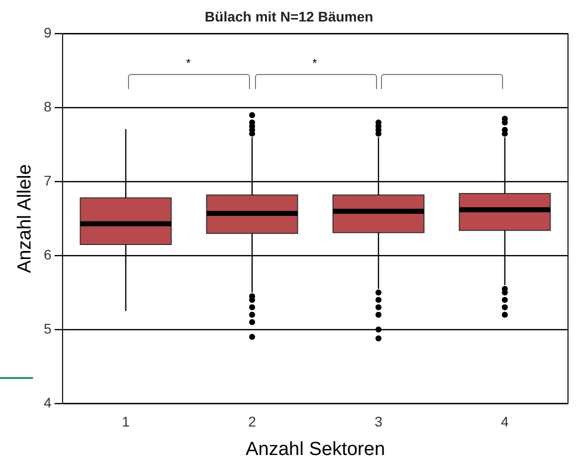  Describe the element at coordinates (252, 422) in the screenshot. I see `x-tick-label: 2` at that location.